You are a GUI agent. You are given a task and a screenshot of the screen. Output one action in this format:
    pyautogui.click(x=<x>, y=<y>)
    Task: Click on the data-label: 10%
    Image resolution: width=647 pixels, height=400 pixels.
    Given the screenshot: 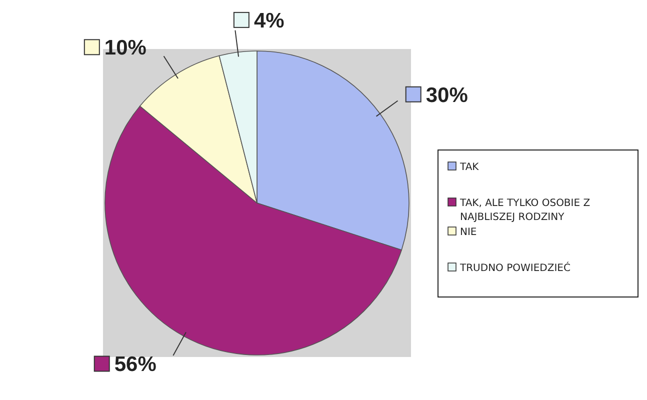 What is the action you would take?
    pyautogui.click(x=125, y=48)
    